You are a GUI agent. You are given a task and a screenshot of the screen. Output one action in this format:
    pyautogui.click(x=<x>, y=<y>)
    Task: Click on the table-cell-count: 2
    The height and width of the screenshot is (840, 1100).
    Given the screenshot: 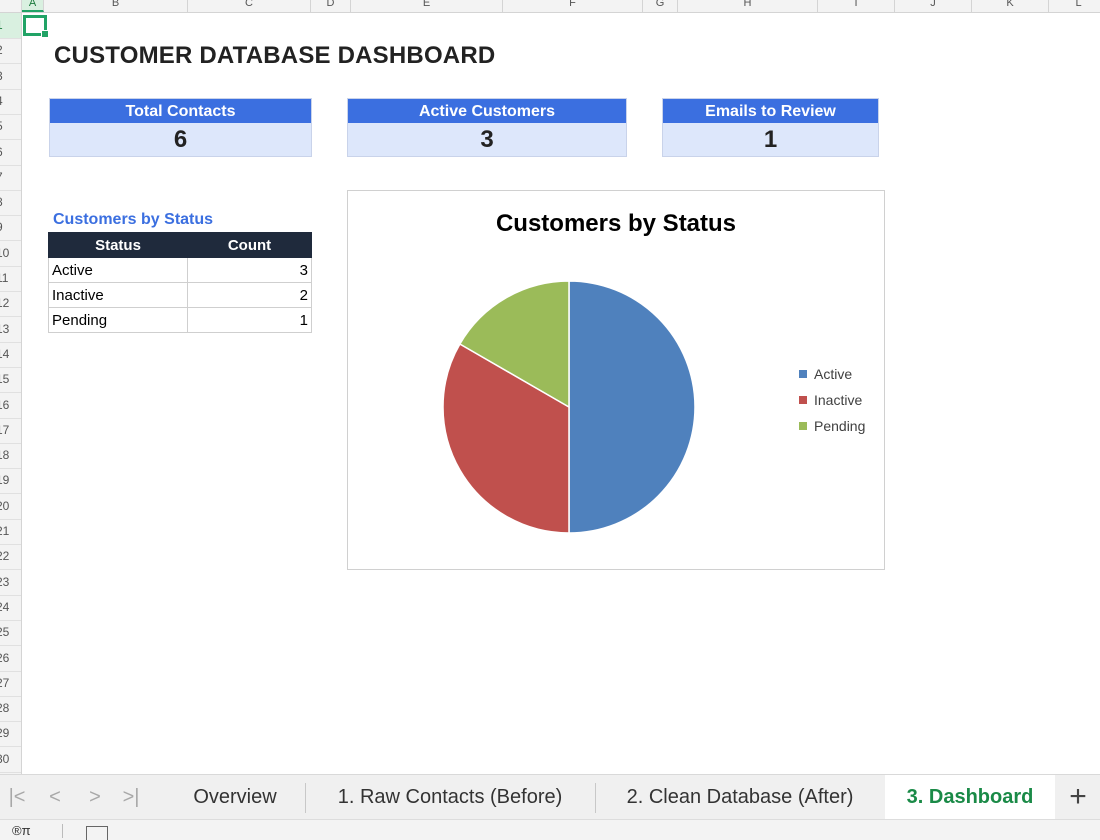 What is the action you would take?
    pyautogui.click(x=249, y=295)
    